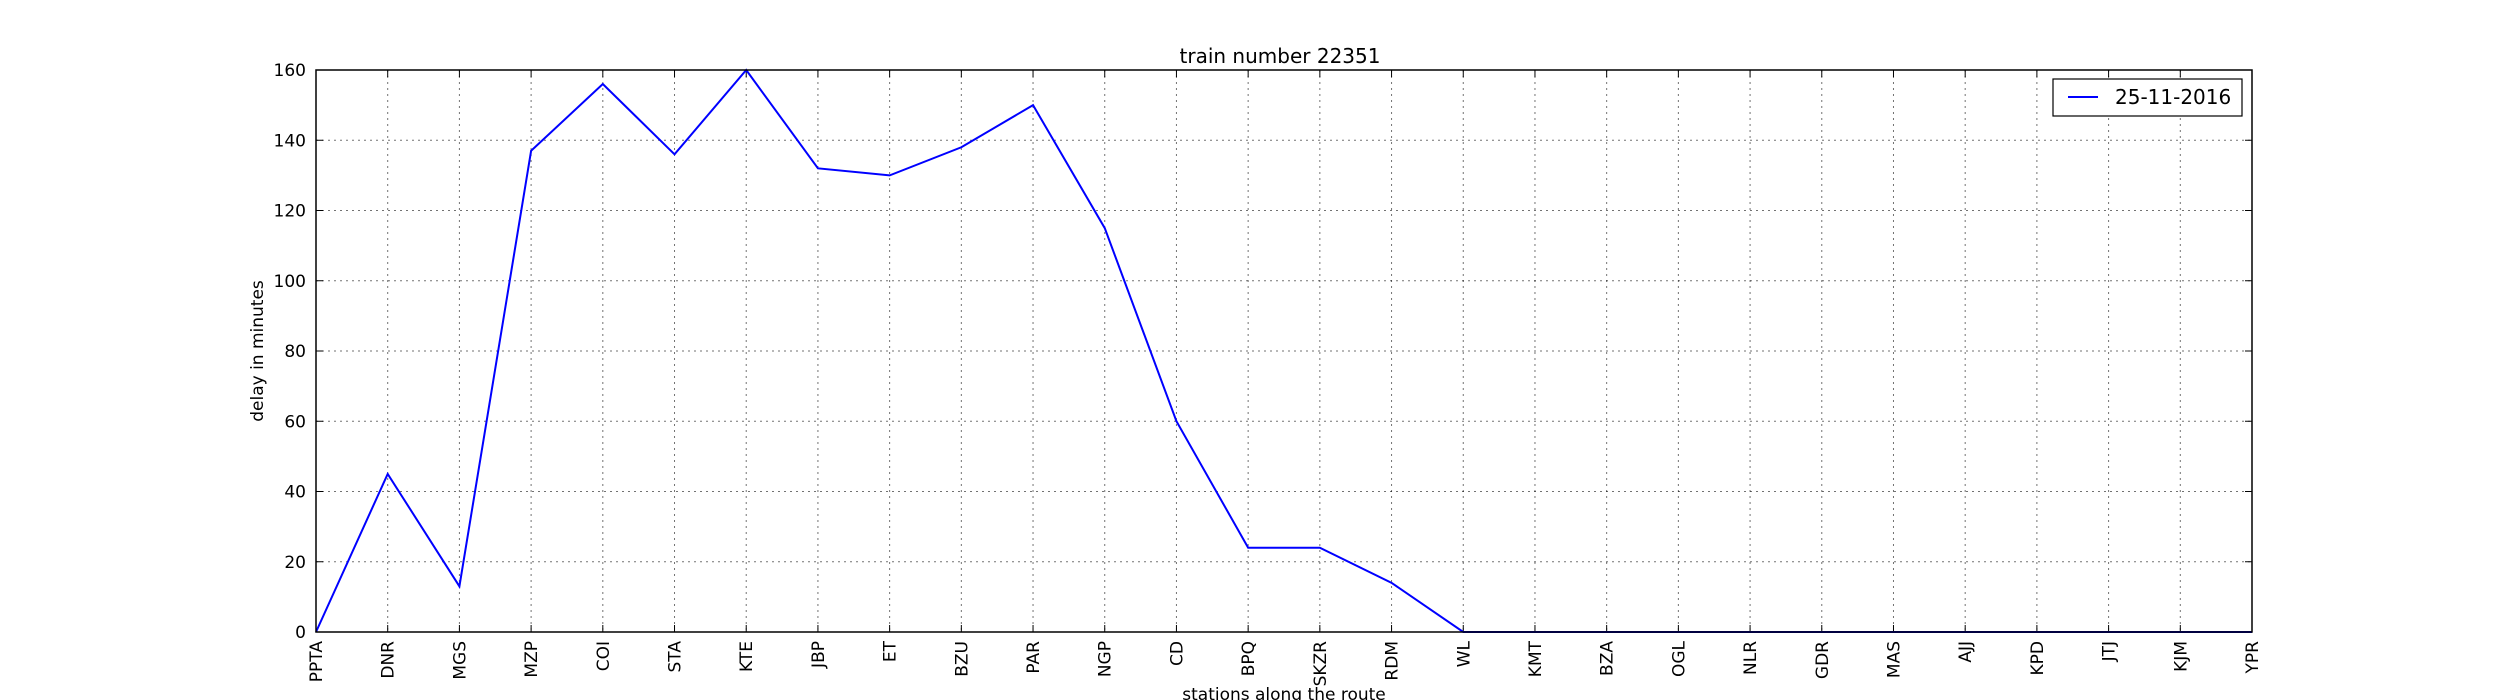 The image size is (2500, 700). I want to click on legend-entry-label: 25-11-2016, so click(2173, 97).